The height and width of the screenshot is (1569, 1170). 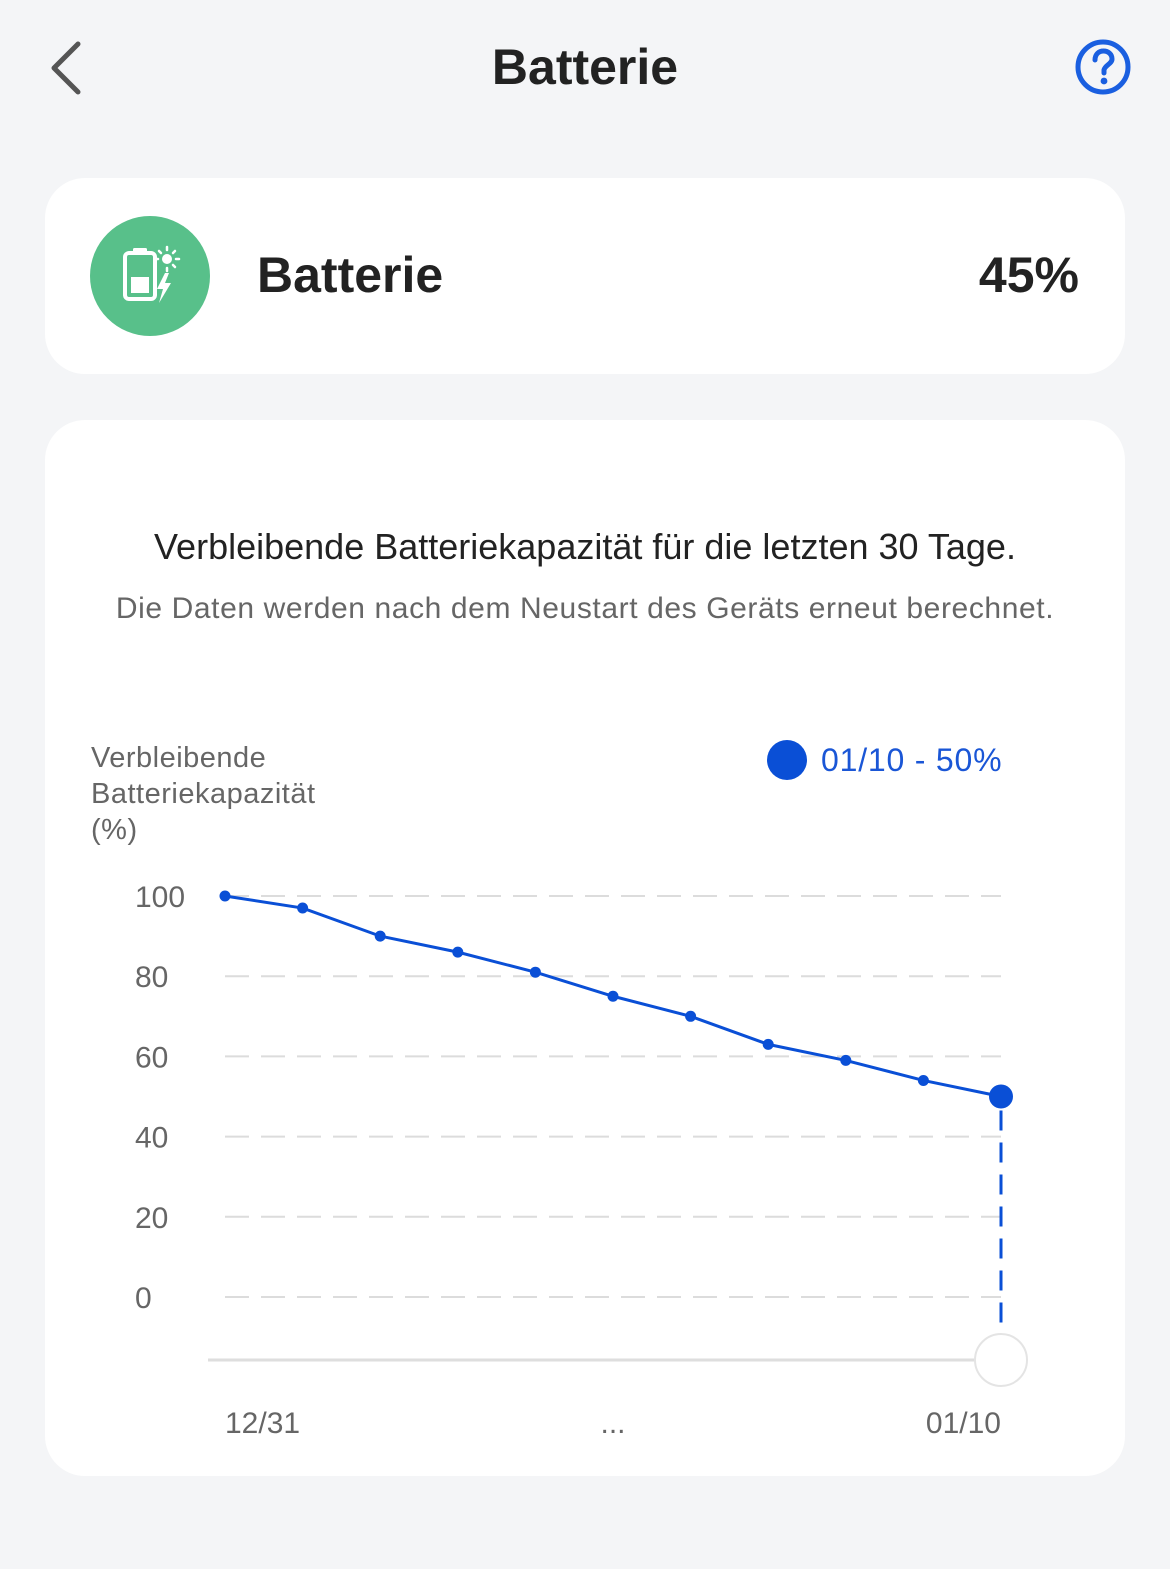 I want to click on chart-legend: 01/10 - 50%, so click(x=884, y=760).